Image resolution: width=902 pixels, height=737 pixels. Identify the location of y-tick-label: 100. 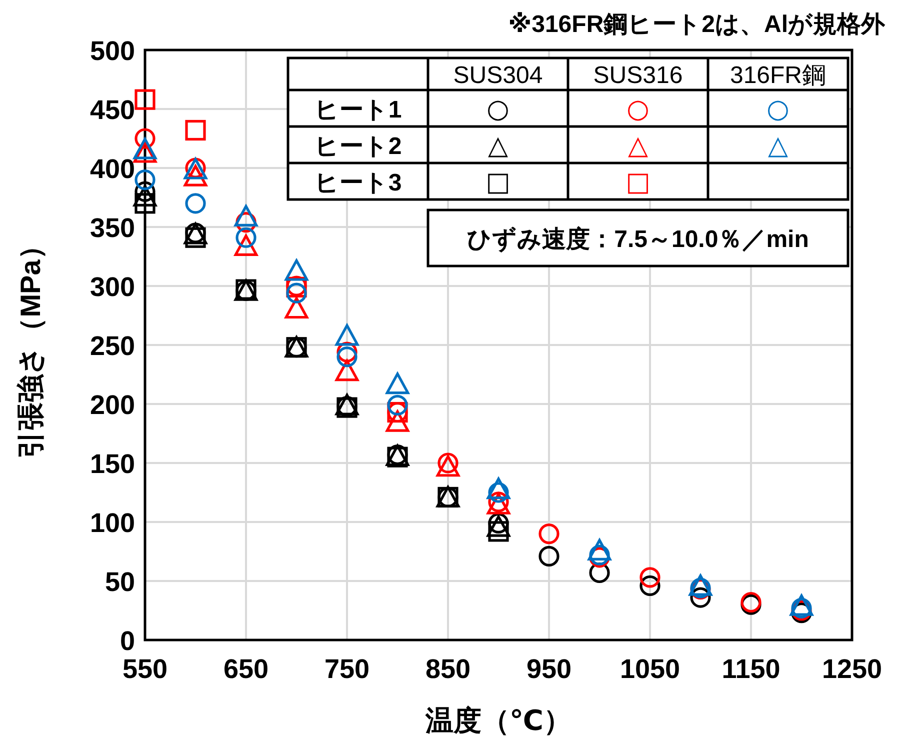
(112, 523).